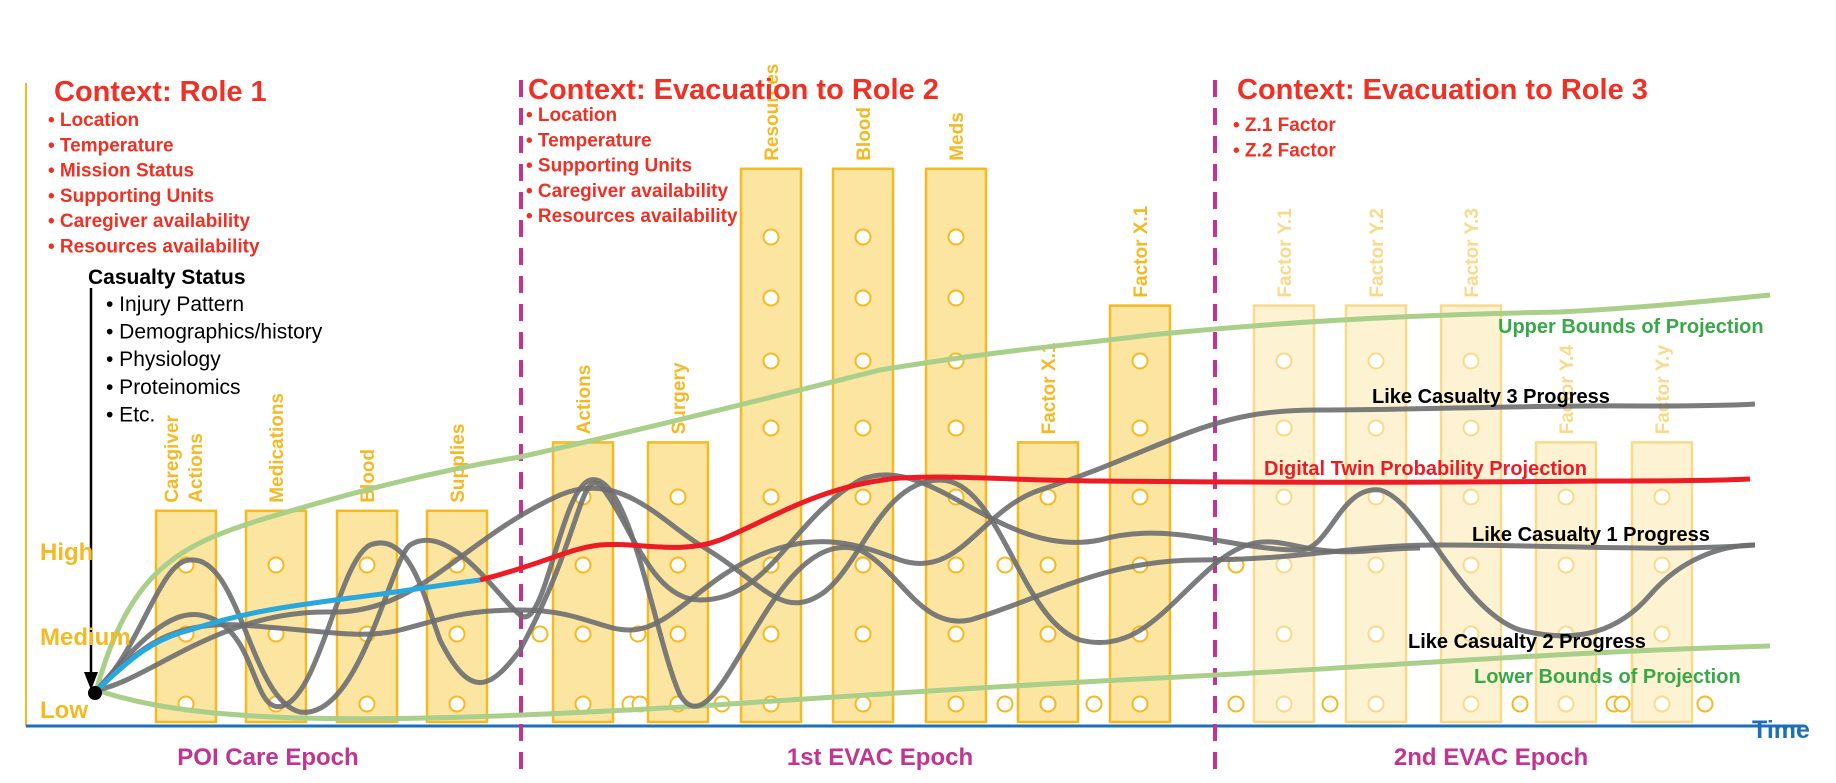 Image resolution: width=1836 pixels, height=783 pixels. What do you see at coordinates (1472, 252) in the screenshot?
I see `bar-label: Factor Y.3` at bounding box center [1472, 252].